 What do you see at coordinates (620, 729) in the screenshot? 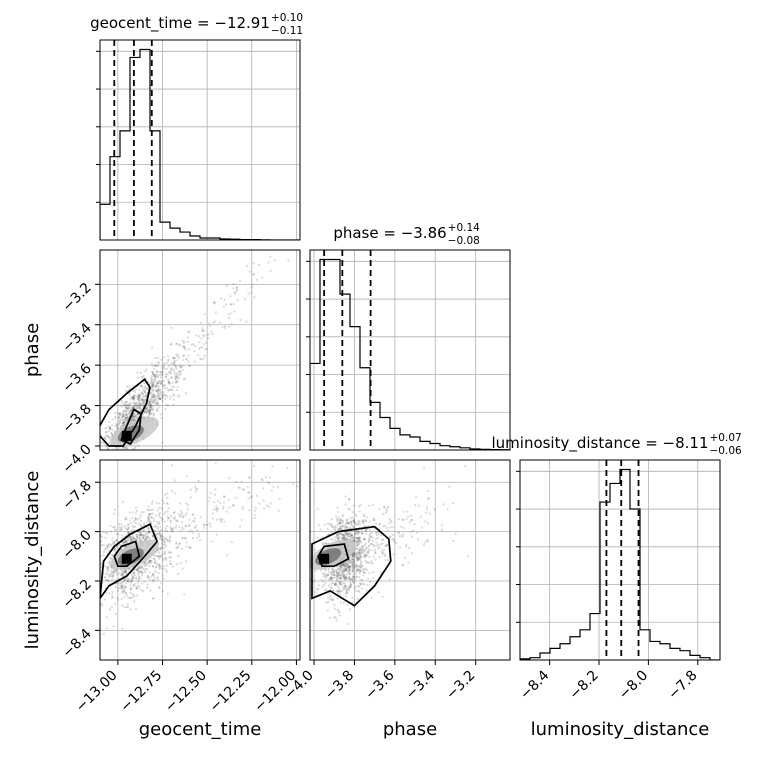
I see `x-axis-label-luminosity_distance: luminosity_distance` at bounding box center [620, 729].